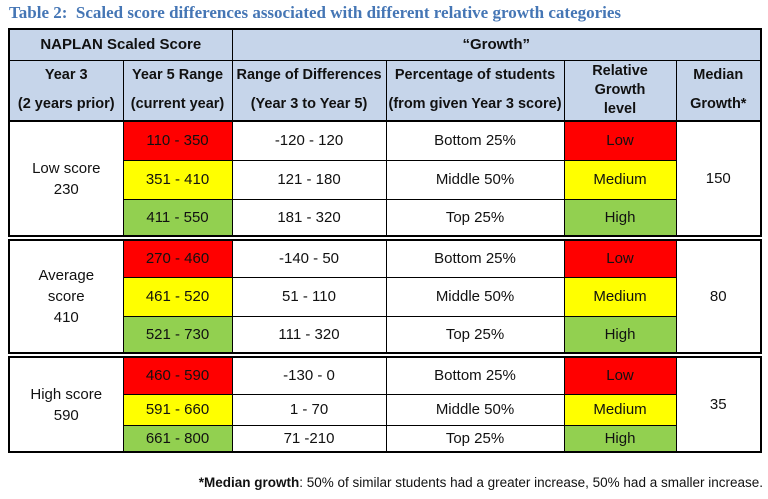 The image size is (768, 499). I want to click on cell-median-growth: 35, so click(718, 402).